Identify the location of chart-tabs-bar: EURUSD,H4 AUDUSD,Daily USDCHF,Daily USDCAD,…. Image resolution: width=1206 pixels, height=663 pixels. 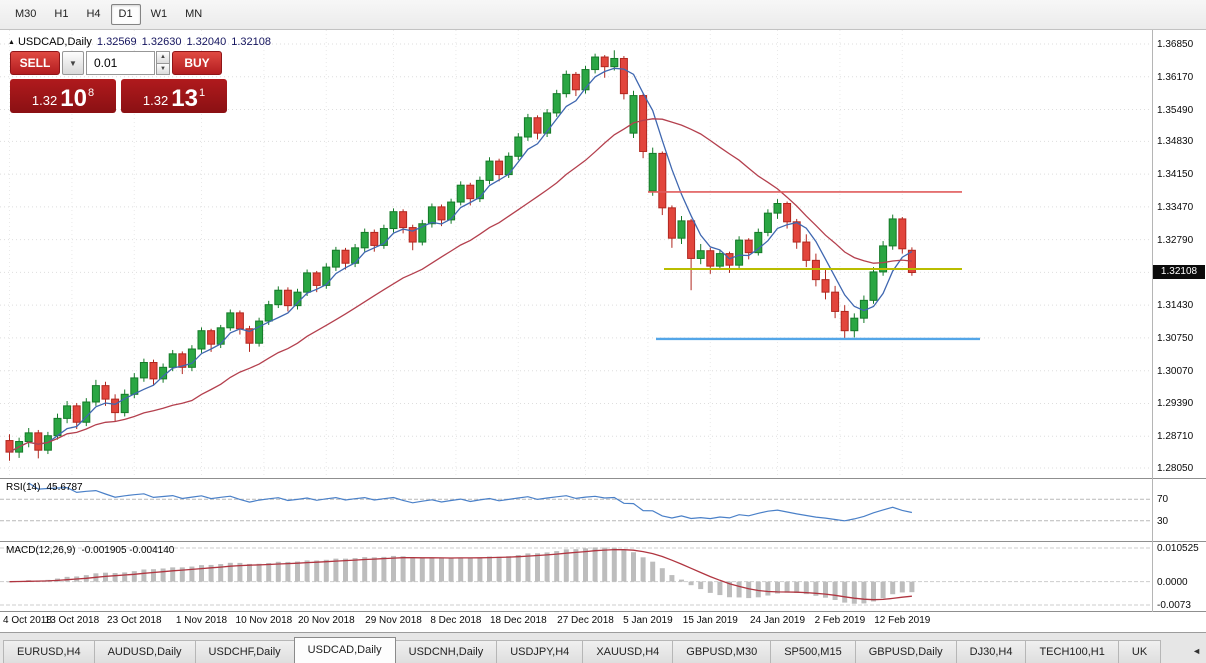
(603, 647).